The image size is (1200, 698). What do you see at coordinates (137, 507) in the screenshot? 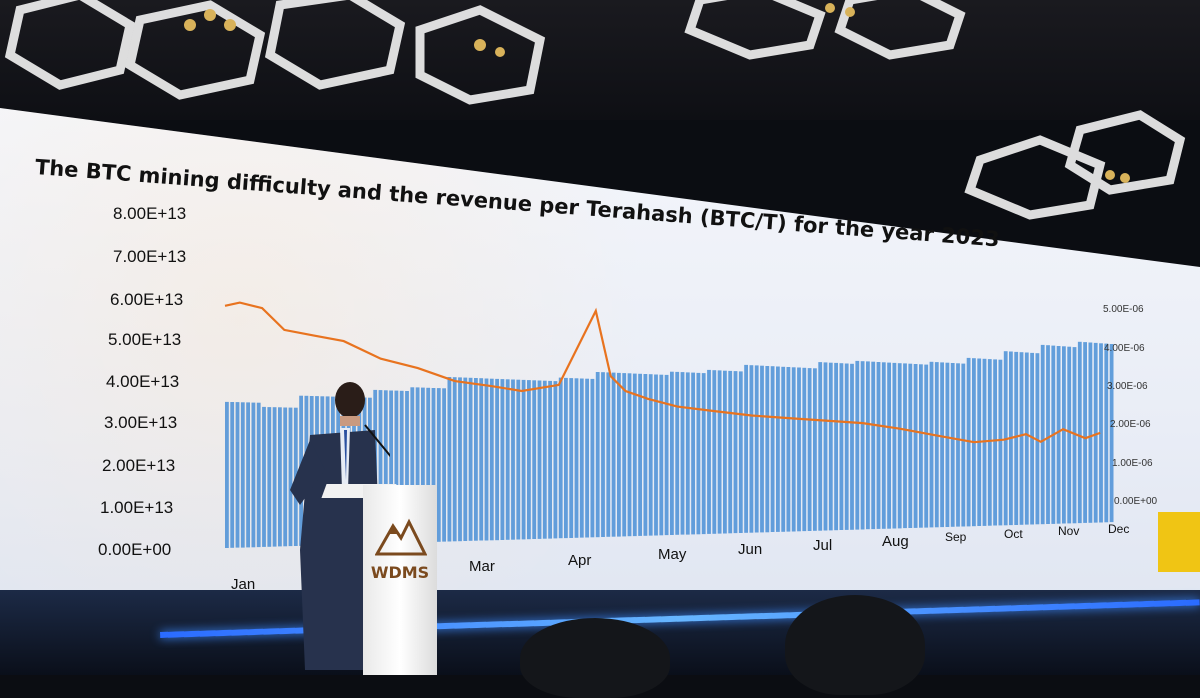
I see `y-tick-label: 1.00E+13` at bounding box center [137, 507].